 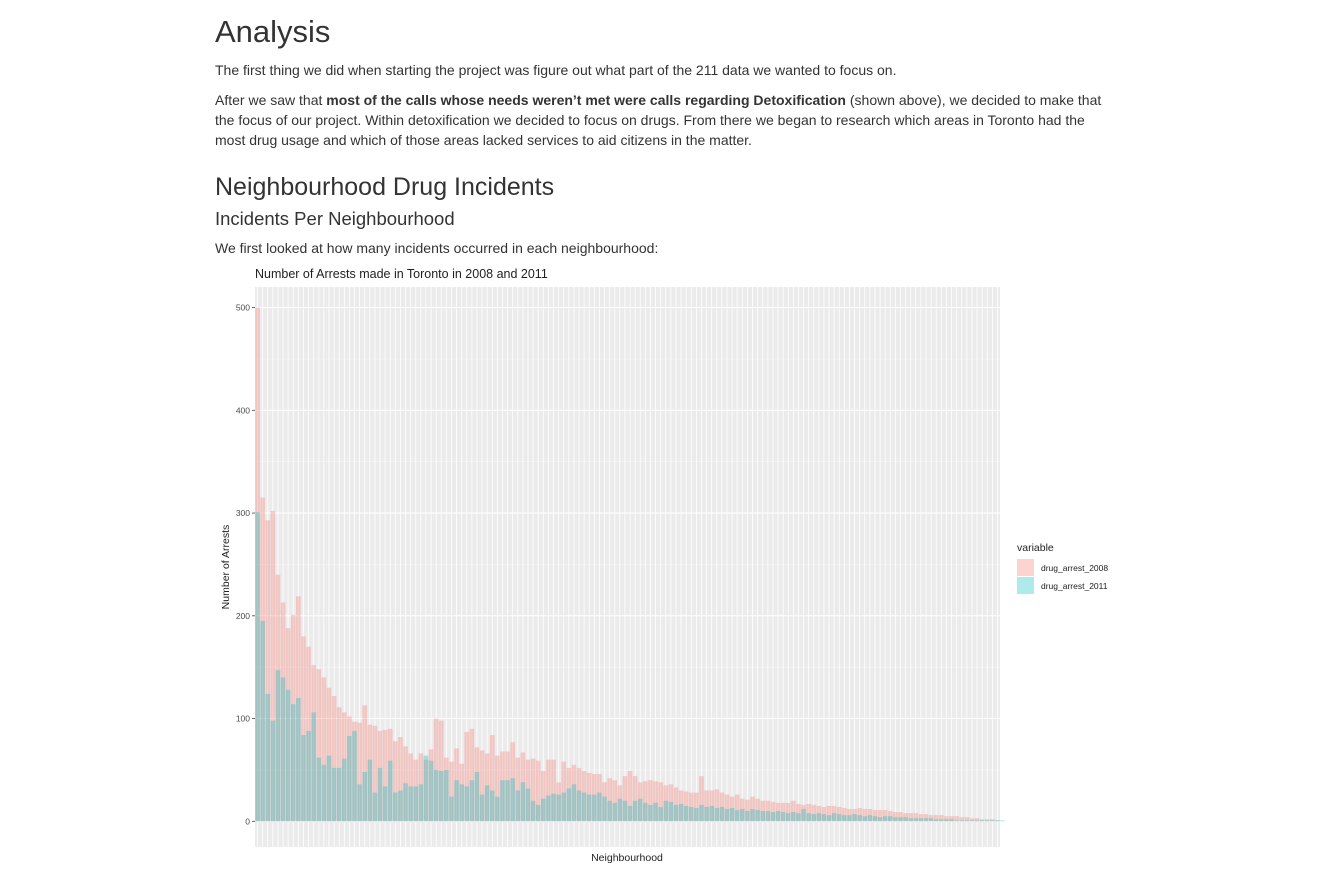 What do you see at coordinates (385, 187) in the screenshot?
I see `section-heading: Neighbourhood Drug Incidents` at bounding box center [385, 187].